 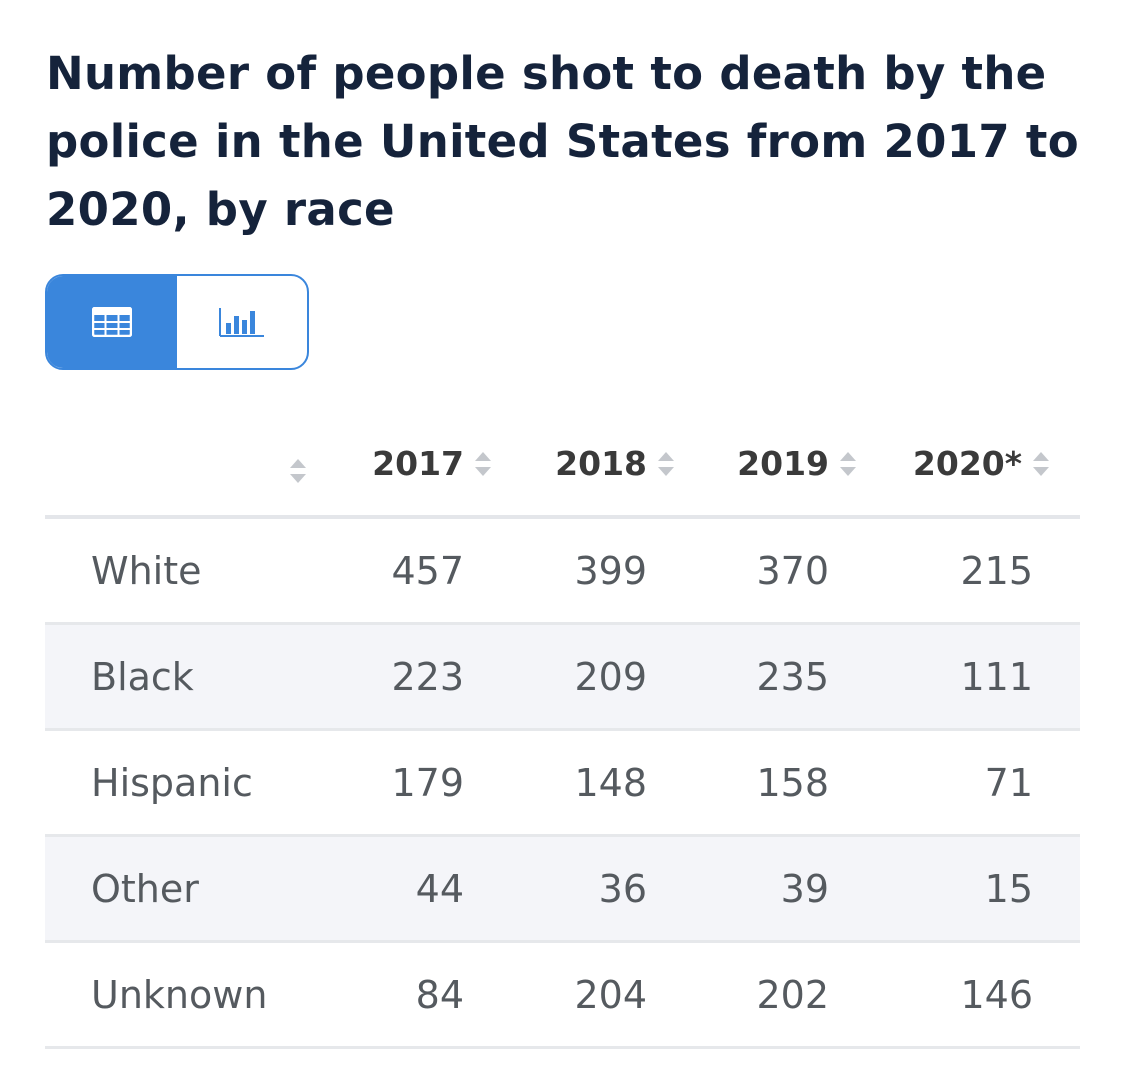 What do you see at coordinates (402, 783) in the screenshot?
I see `table-cell: 179` at bounding box center [402, 783].